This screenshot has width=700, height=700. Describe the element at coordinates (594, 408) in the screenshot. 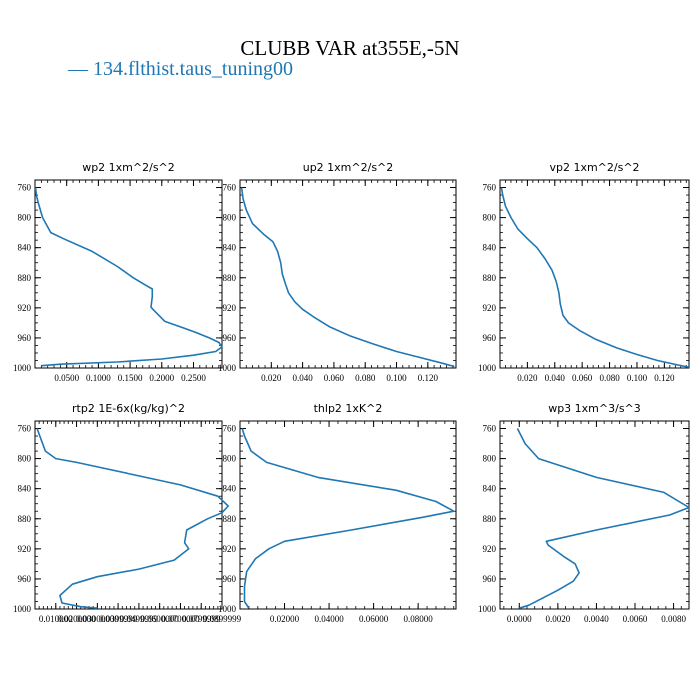

I see `subplot-title: wp3 1xm^3/s^3` at that location.